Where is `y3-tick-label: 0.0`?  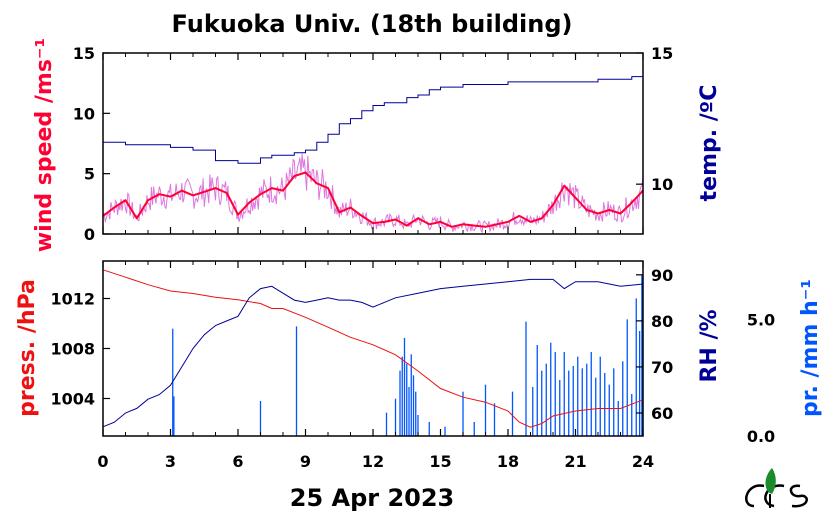 y3-tick-label: 0.0 is located at coordinates (761, 436).